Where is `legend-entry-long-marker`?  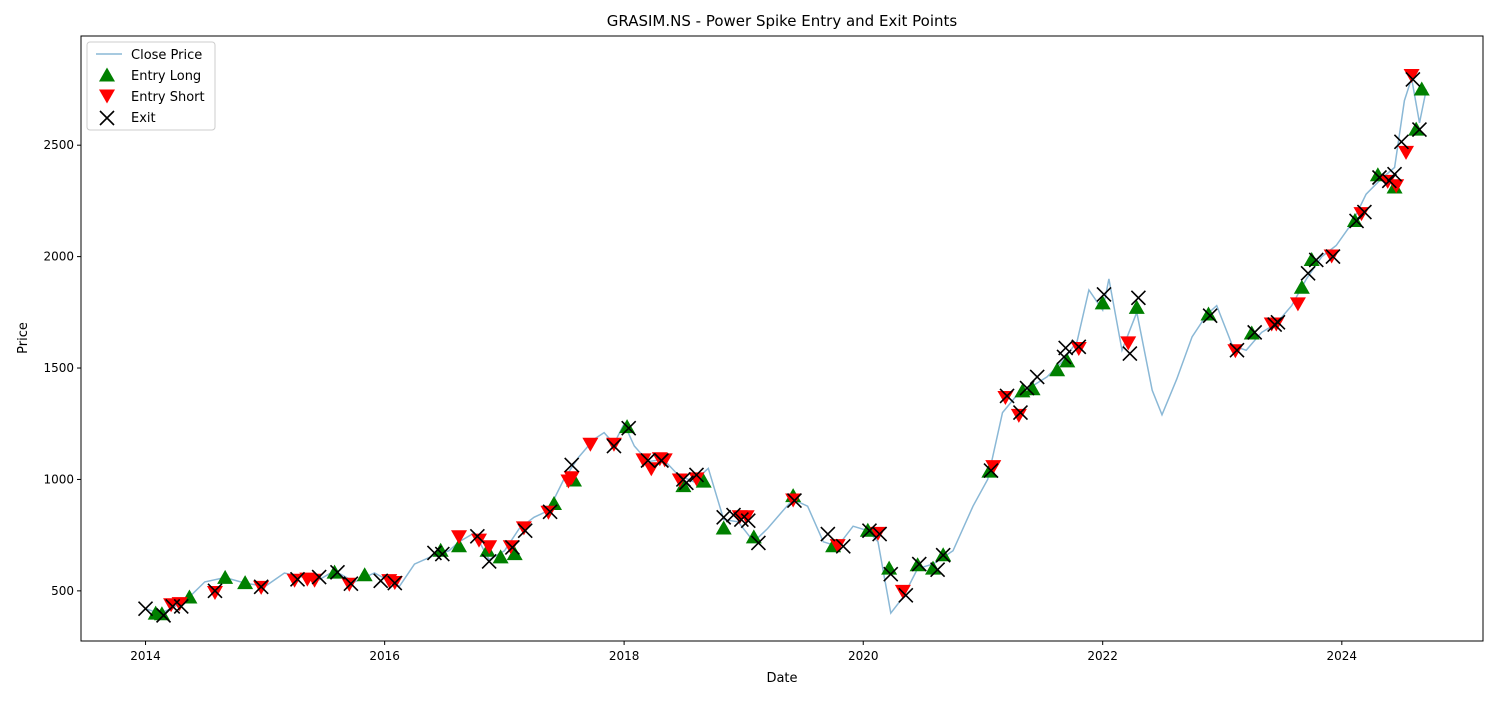
legend-entry-long-marker is located at coordinates (107, 74).